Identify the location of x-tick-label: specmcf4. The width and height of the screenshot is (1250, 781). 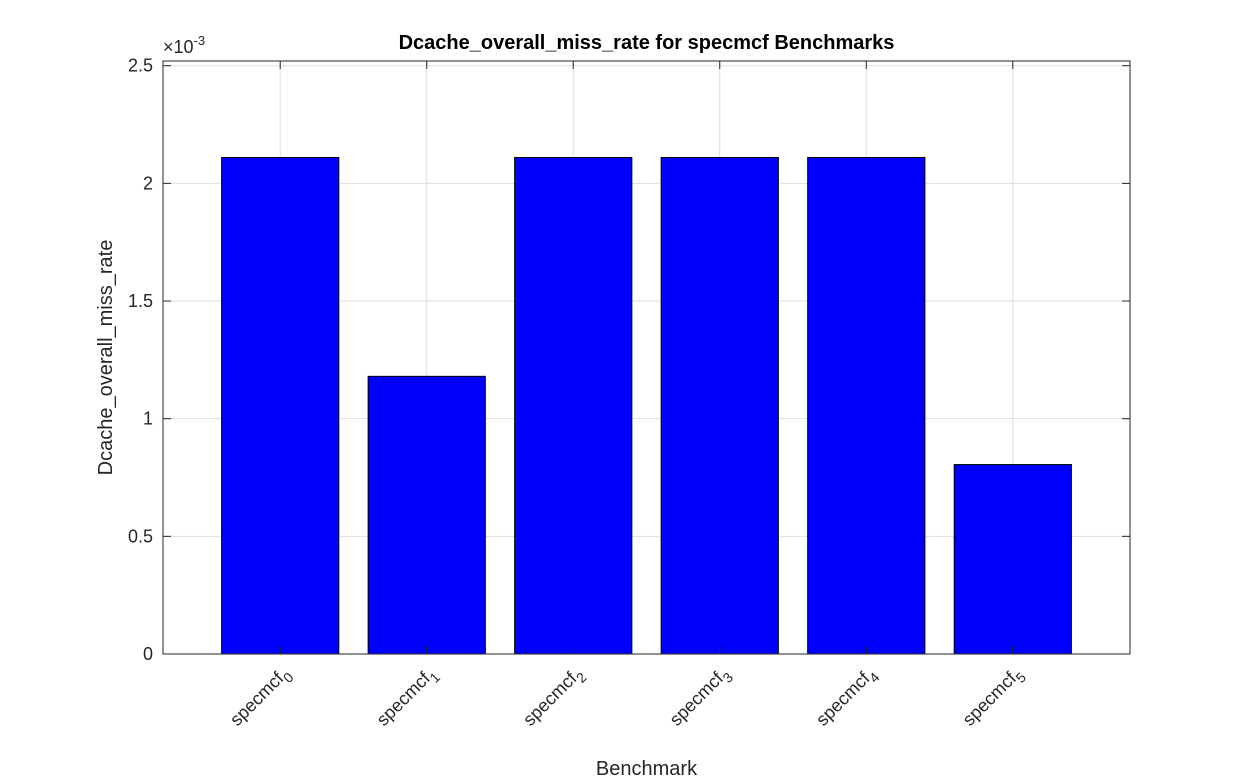
(847, 698).